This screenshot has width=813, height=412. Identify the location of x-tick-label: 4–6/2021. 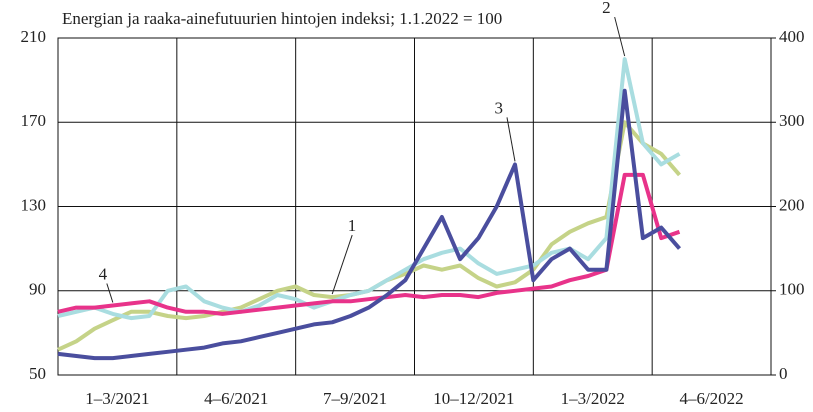
(236, 398).